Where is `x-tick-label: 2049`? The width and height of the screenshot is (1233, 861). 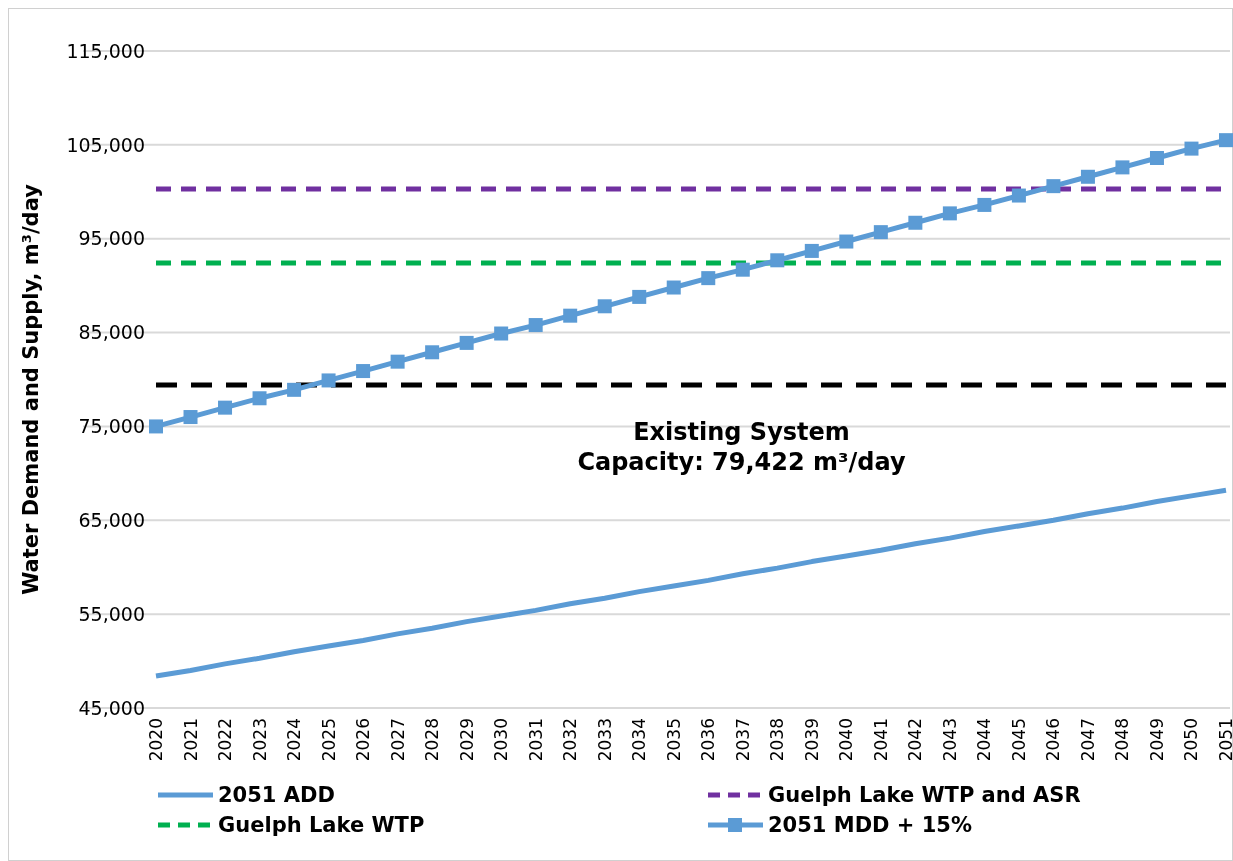
x-tick-label: 2049 is located at coordinates (1156, 740).